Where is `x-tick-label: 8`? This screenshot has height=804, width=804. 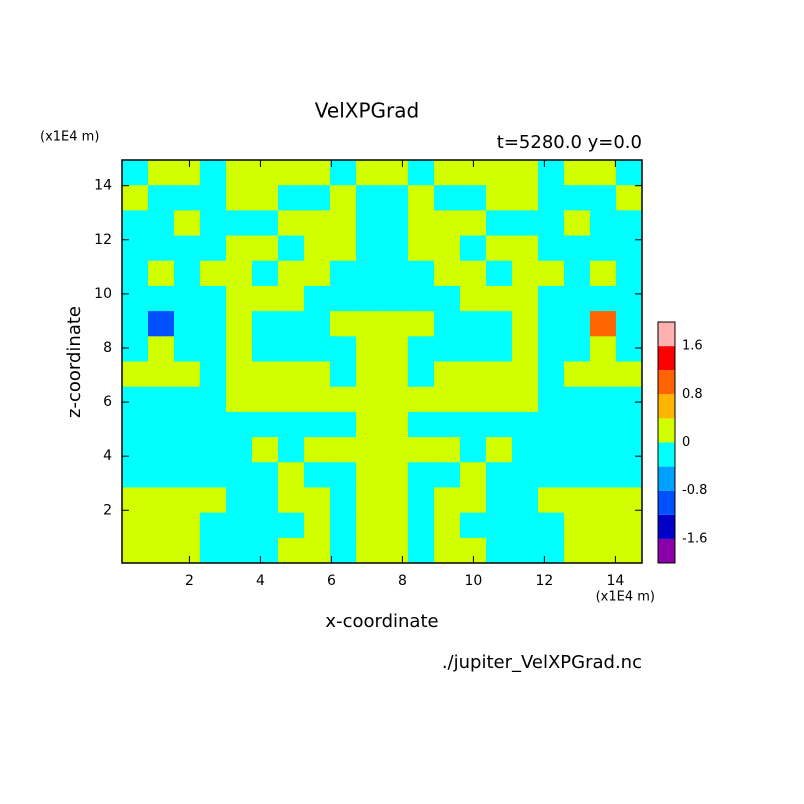
x-tick-label: 8 is located at coordinates (402, 581).